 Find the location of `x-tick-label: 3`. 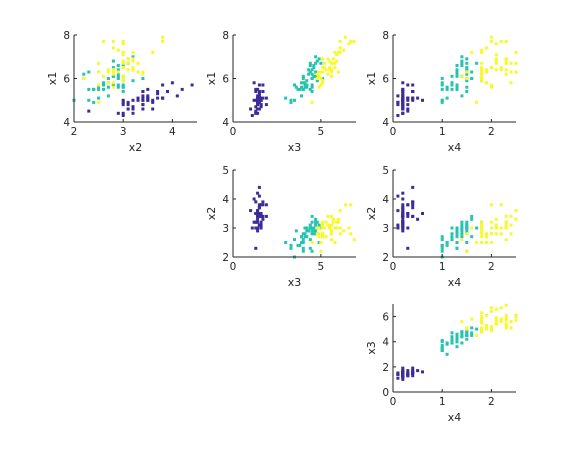

x-tick-label: 3 is located at coordinates (123, 132).